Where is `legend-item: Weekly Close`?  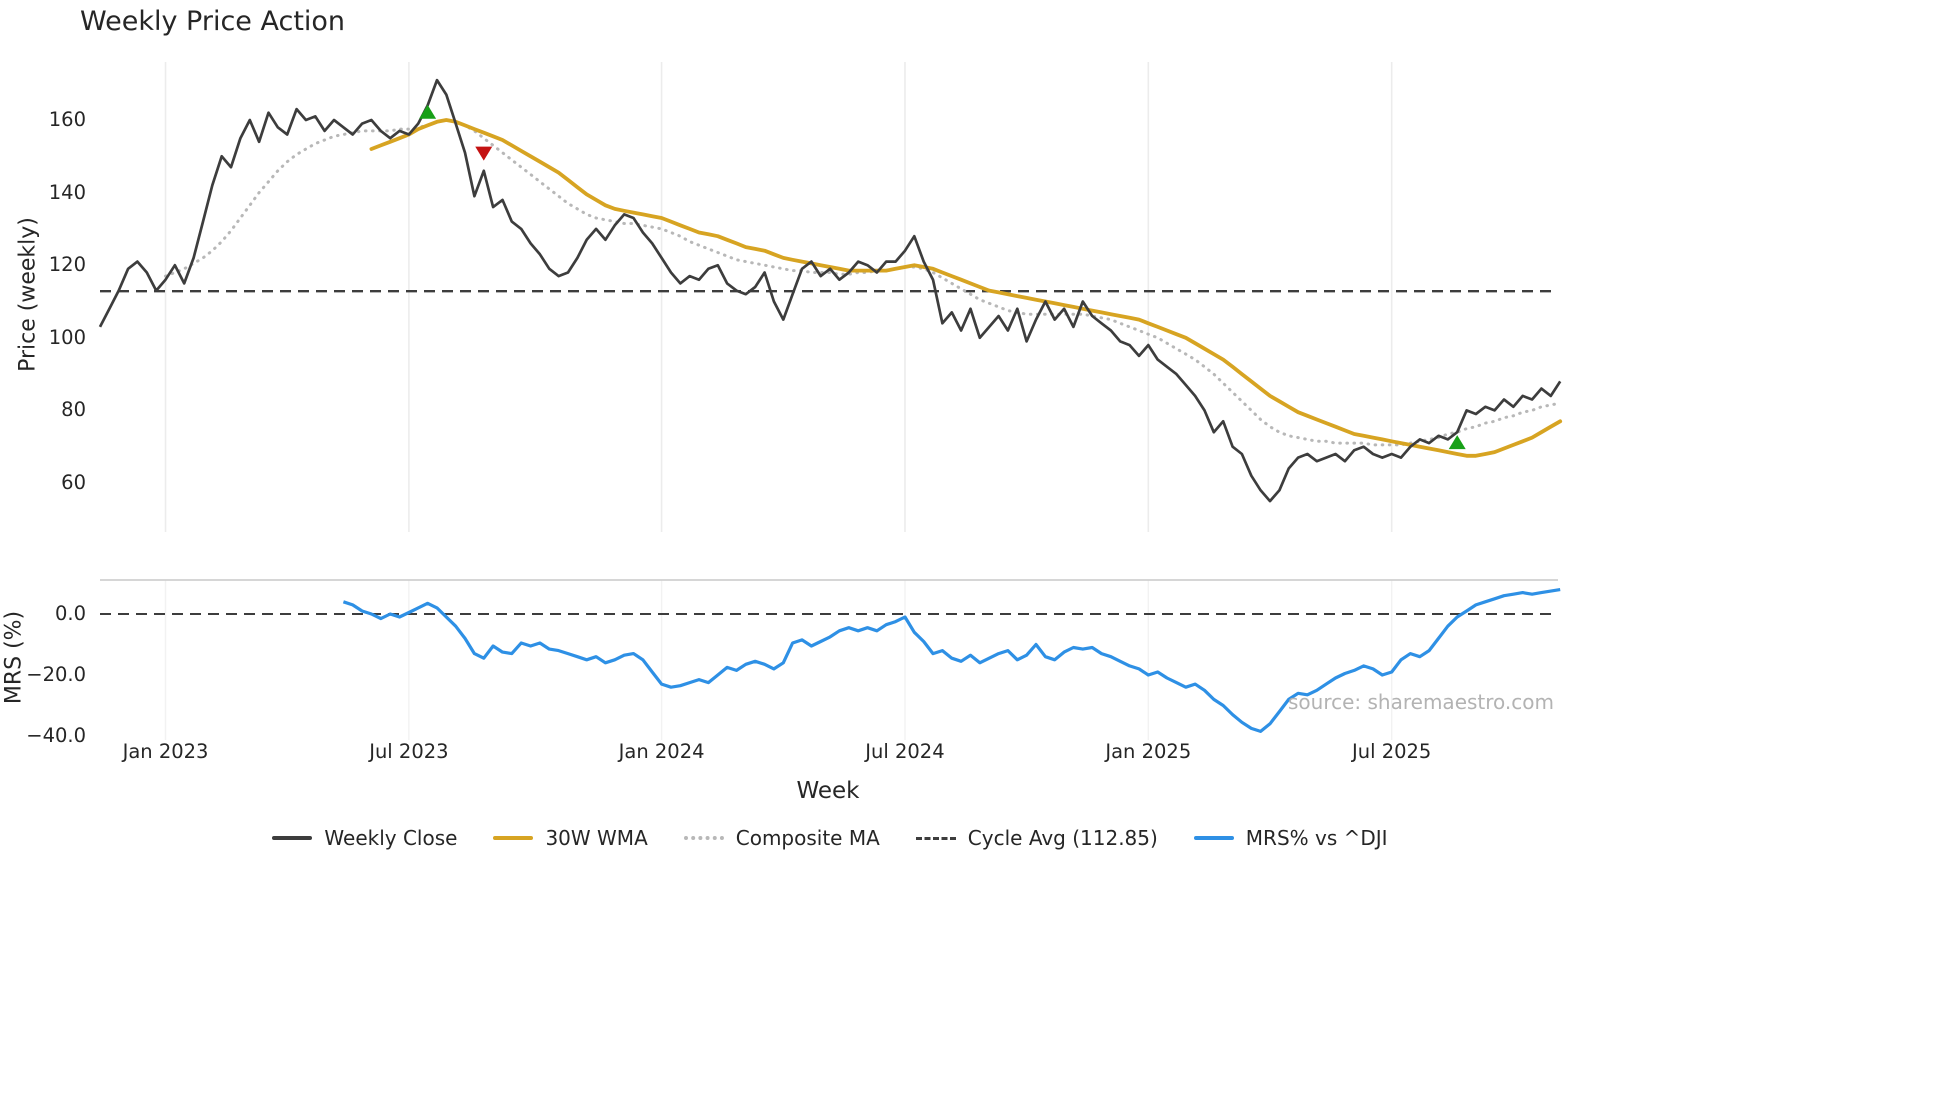 legend-item: Weekly Close is located at coordinates (364, 838).